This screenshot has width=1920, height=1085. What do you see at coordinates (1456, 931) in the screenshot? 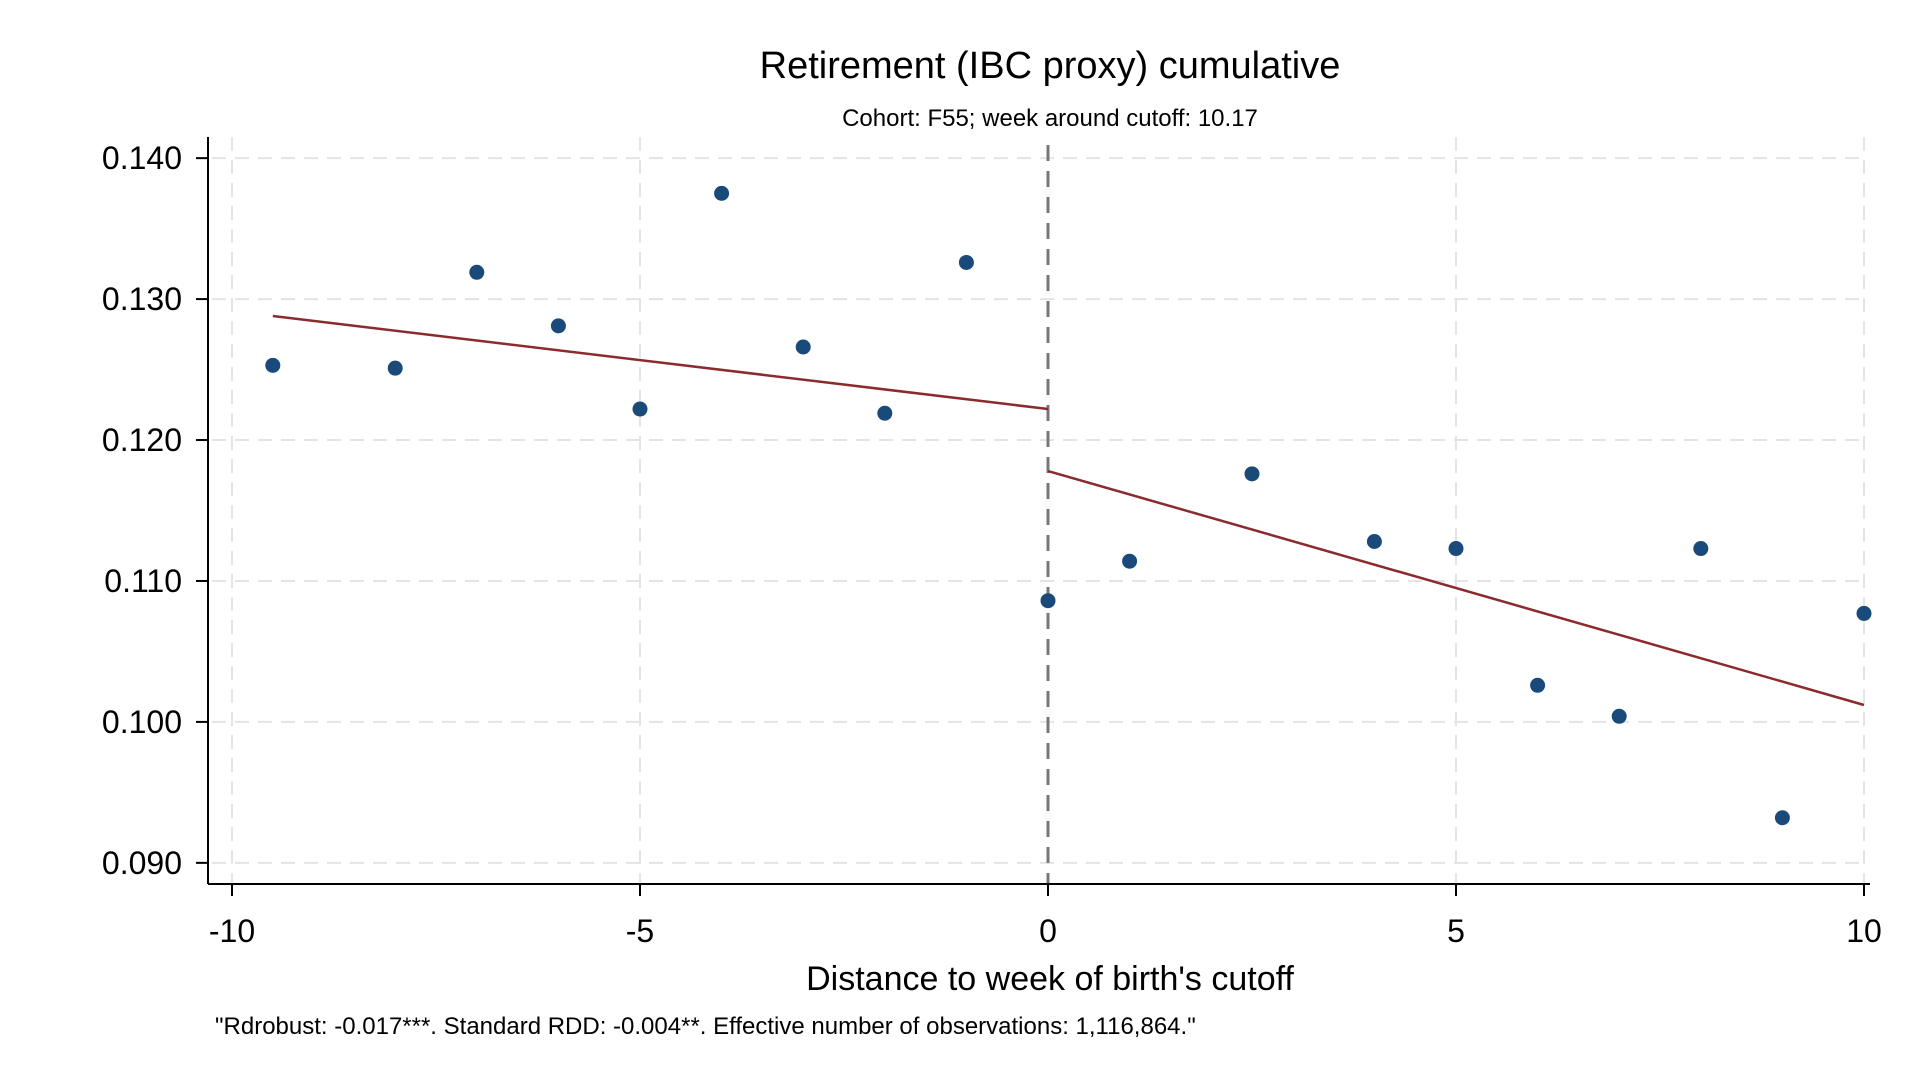
I see `x-tick-label: 5` at bounding box center [1456, 931].